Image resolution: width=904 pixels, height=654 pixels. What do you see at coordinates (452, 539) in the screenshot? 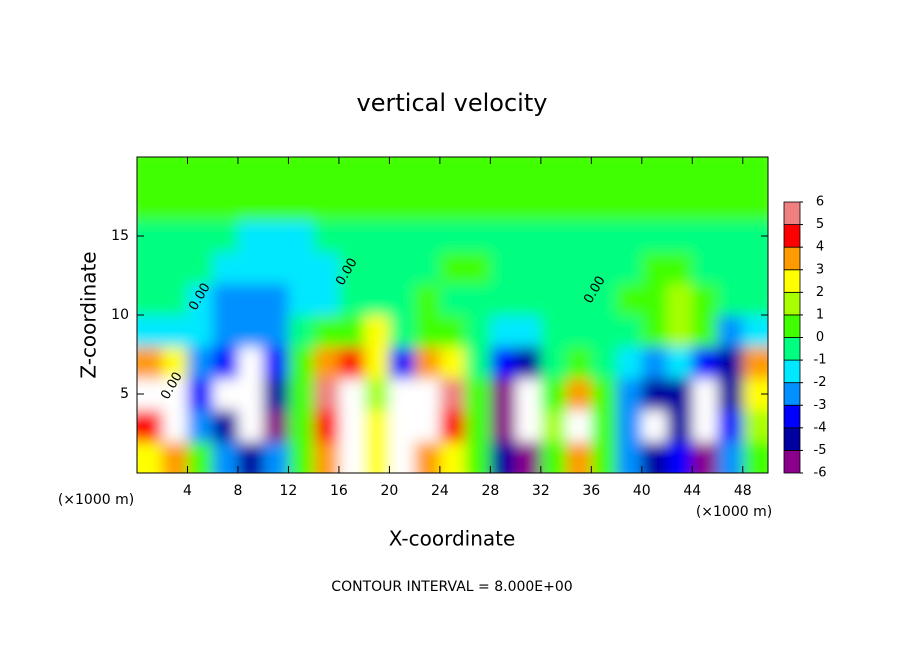
I see `x-axis-label: X-coordinate` at bounding box center [452, 539].